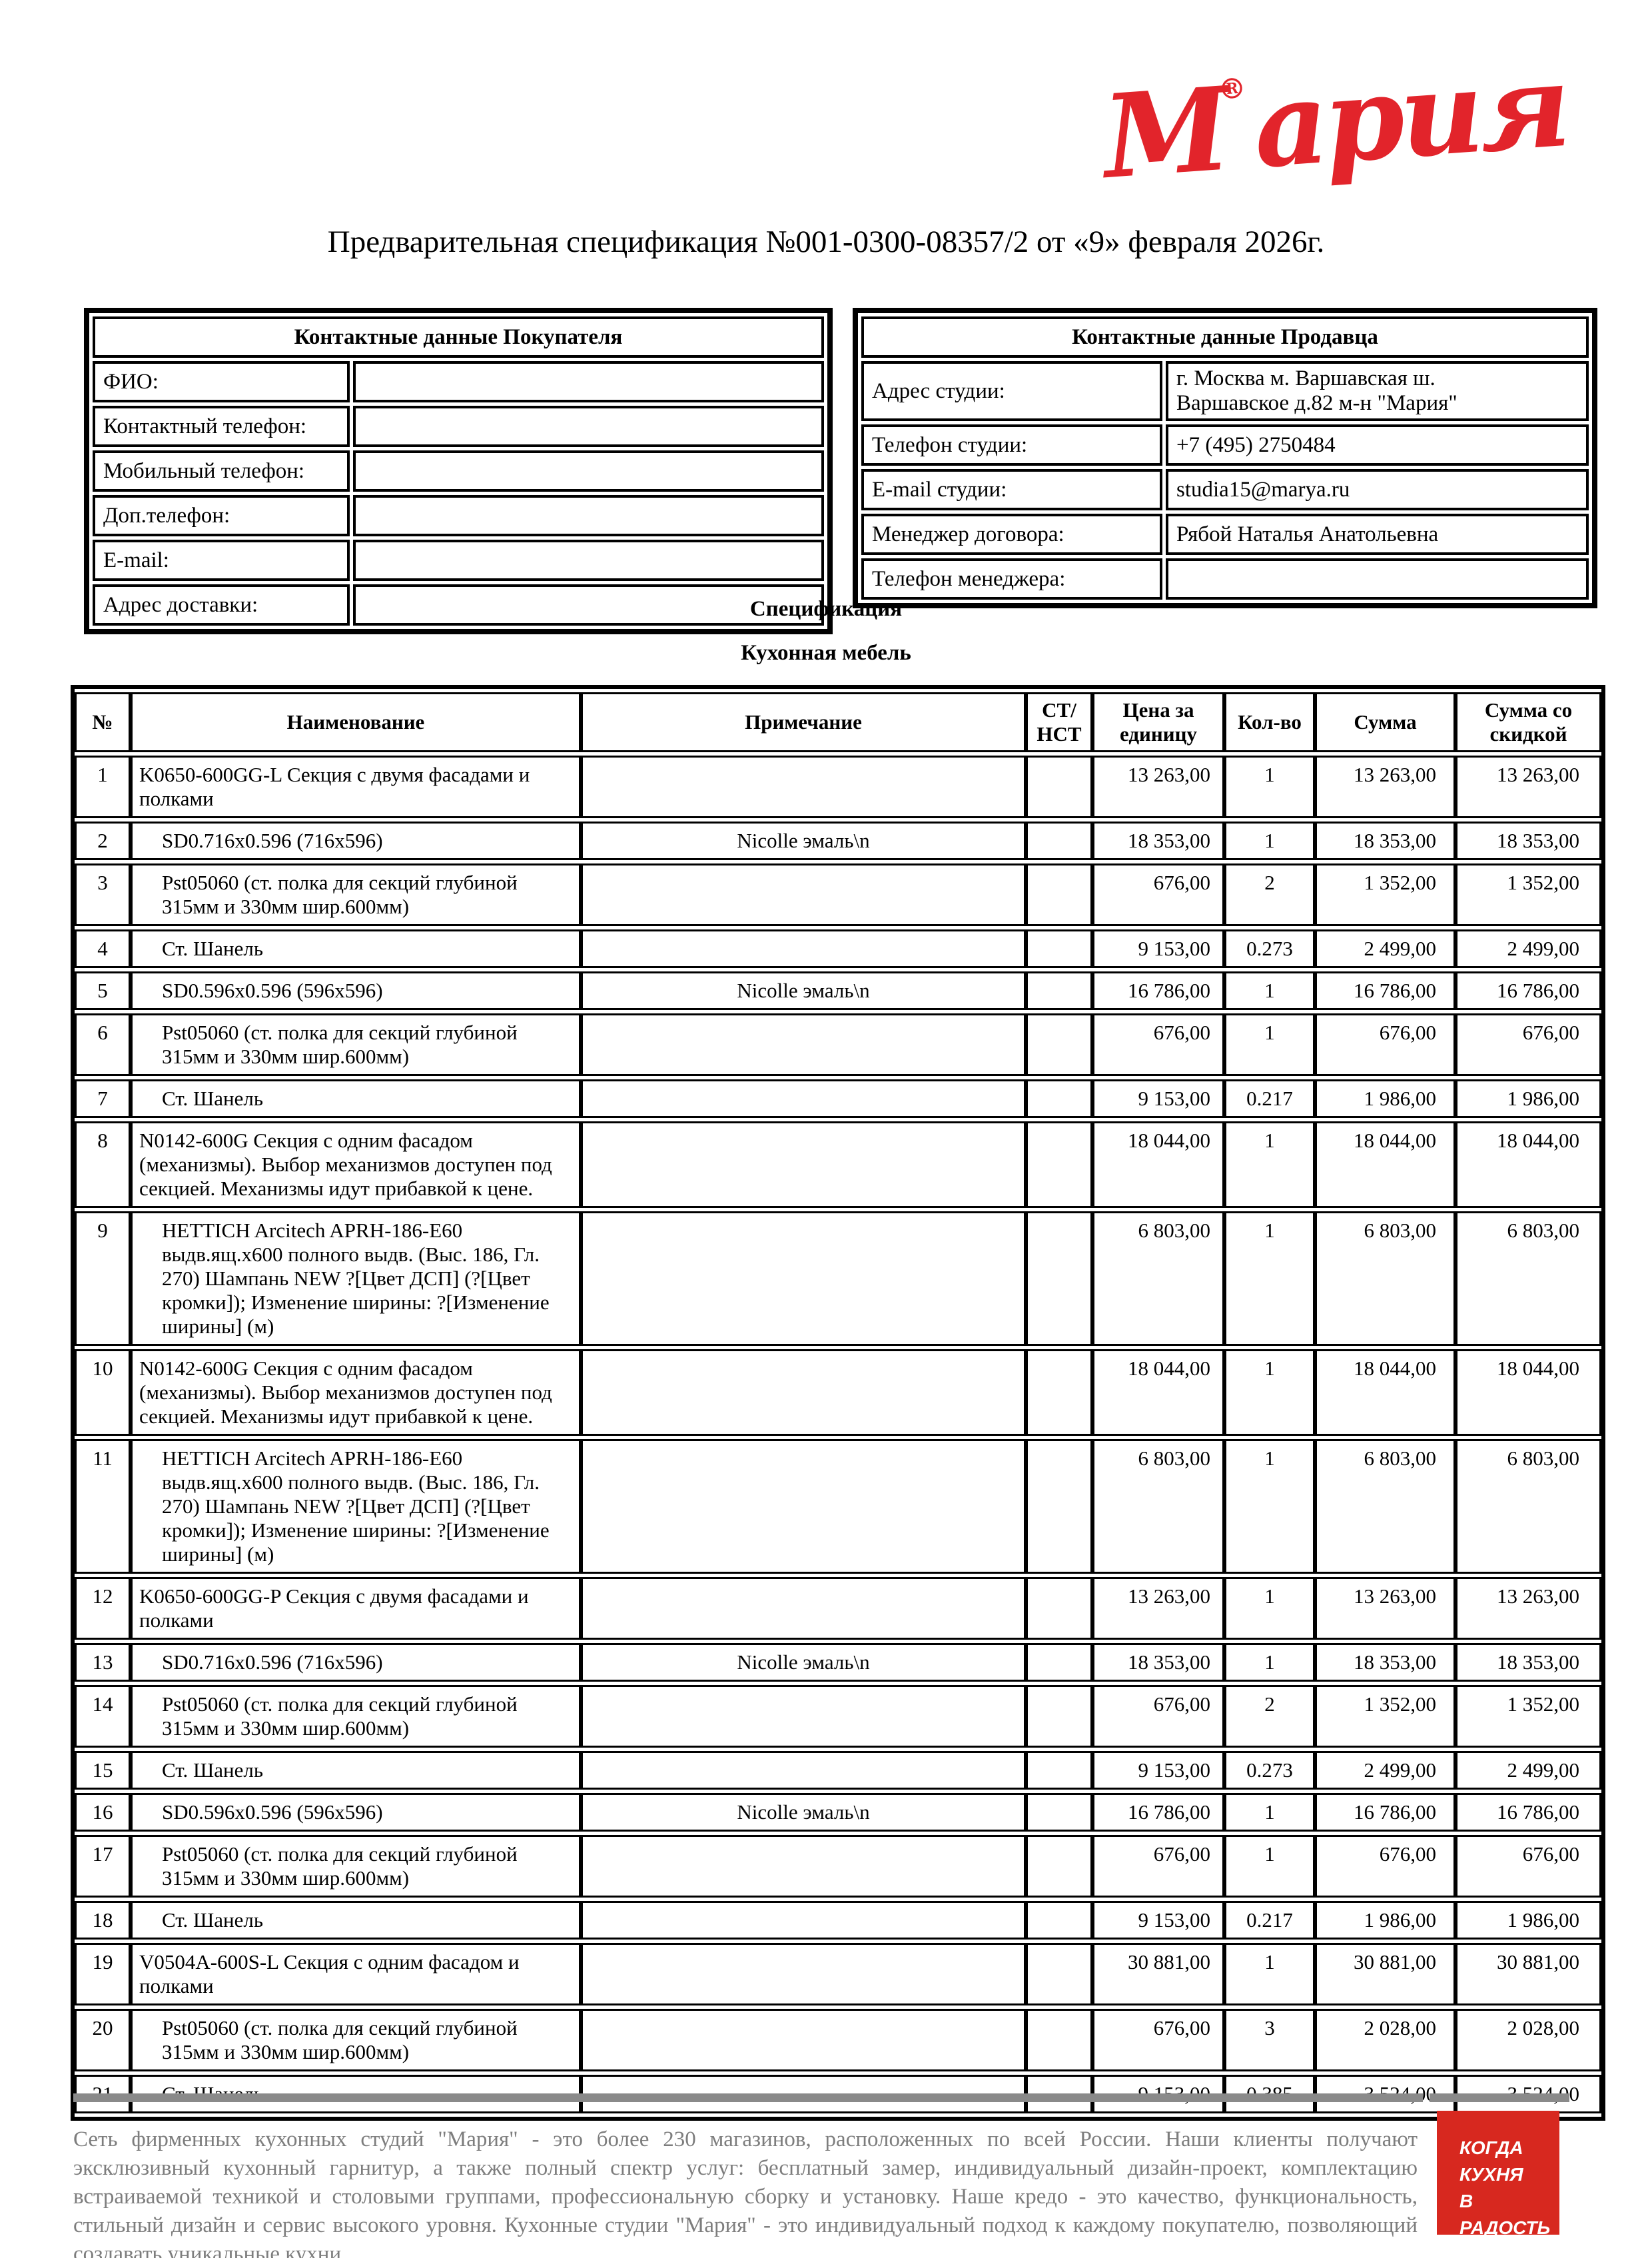  Describe the element at coordinates (826, 653) in the screenshot. I see `spec-subheading: Кухонная мебель` at that location.